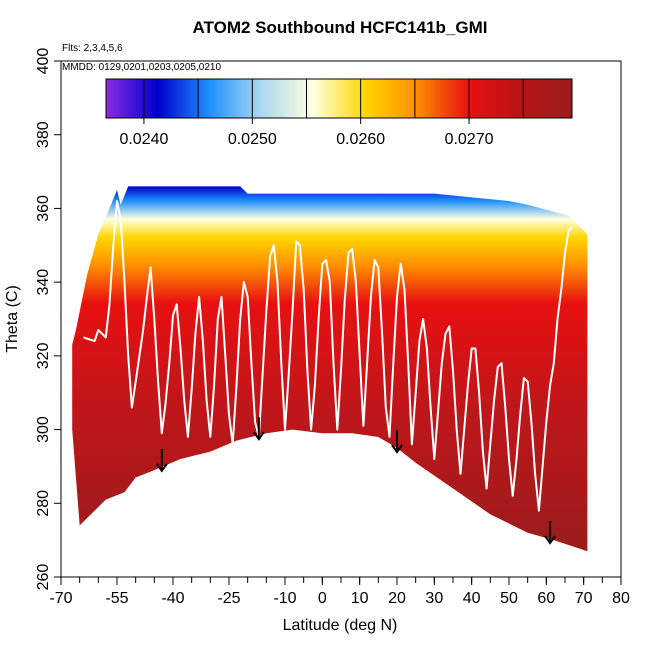 This screenshot has width=650, height=650. I want to click on y-tick-label: 400, so click(43, 61).